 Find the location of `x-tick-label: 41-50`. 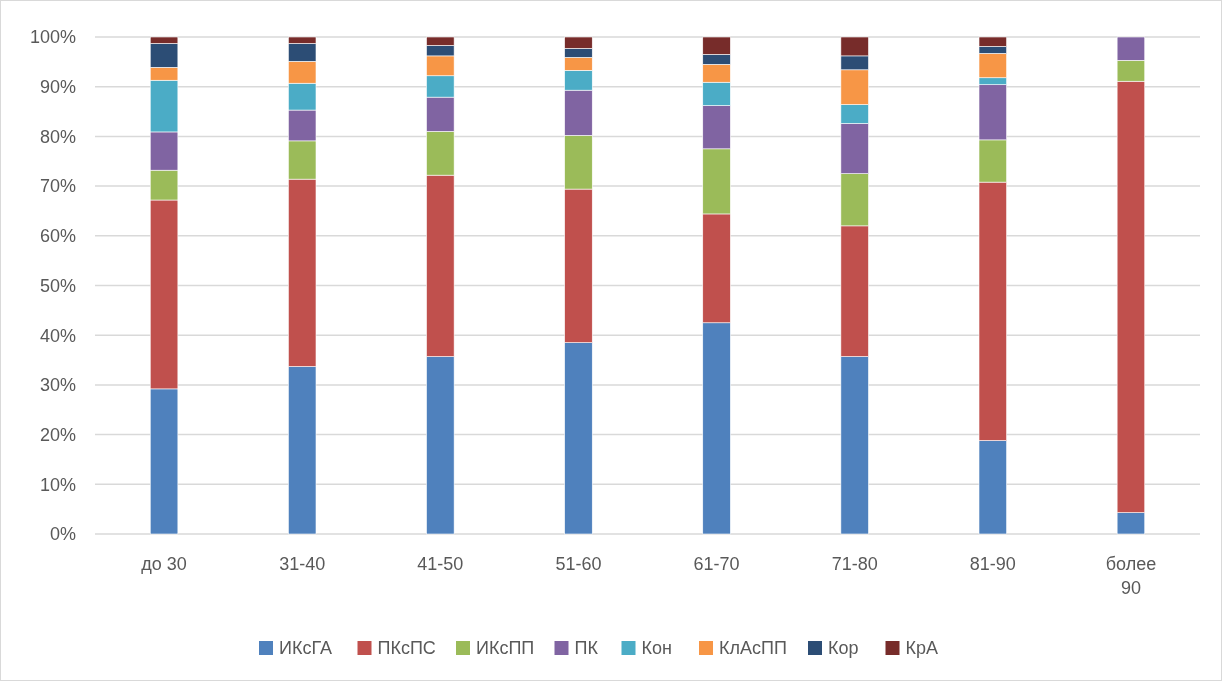

x-tick-label: 41-50 is located at coordinates (440, 564).